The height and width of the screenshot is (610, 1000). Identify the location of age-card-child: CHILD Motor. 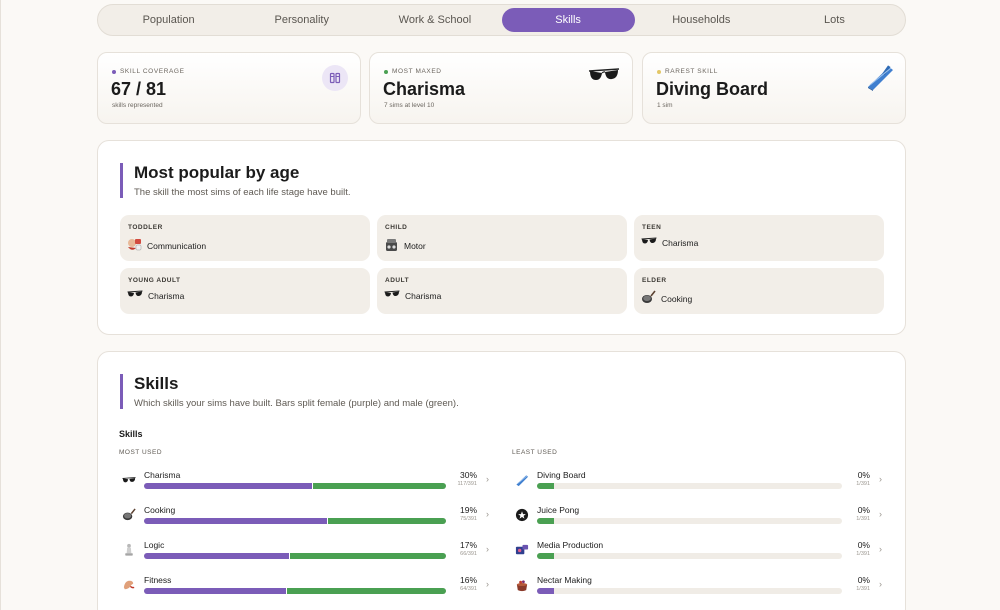
(502, 238).